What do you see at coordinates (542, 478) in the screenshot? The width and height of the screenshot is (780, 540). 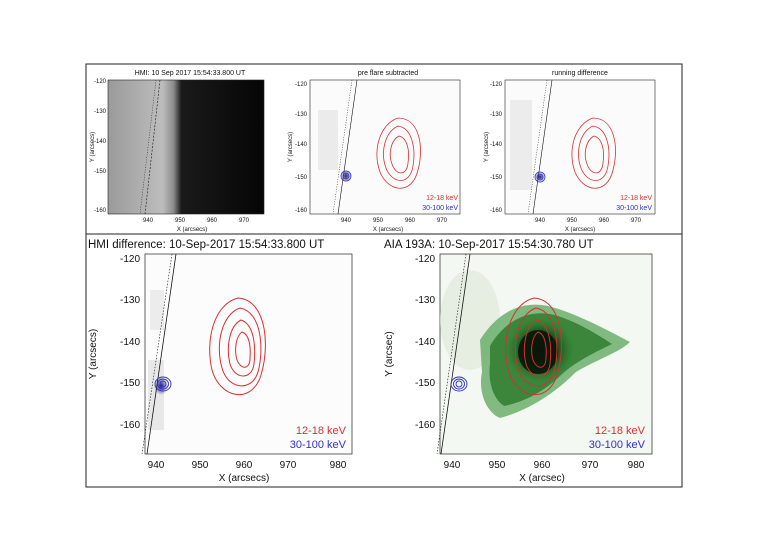 I see `axis-xlabel: X (arcsec)` at bounding box center [542, 478].